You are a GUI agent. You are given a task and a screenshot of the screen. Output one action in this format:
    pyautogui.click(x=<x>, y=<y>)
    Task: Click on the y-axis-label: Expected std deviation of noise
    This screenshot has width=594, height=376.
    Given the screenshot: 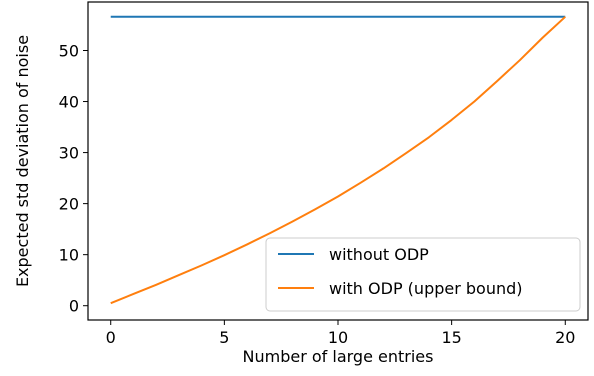 What is the action you would take?
    pyautogui.click(x=22, y=161)
    